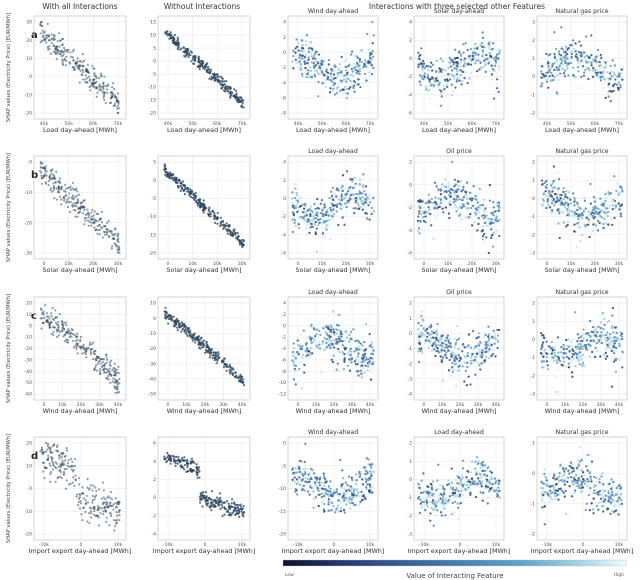 The width and height of the screenshot is (640, 580). Describe the element at coordinates (81, 405) in the screenshot. I see `xtick-label: 20k` at that location.